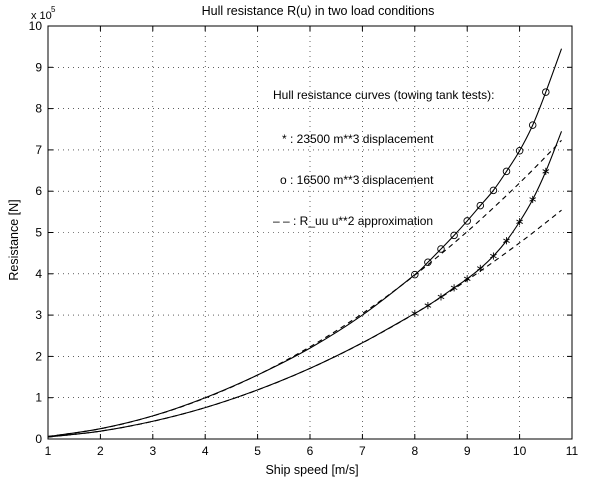 Image resolution: width=591 pixels, height=483 pixels. What do you see at coordinates (414, 451) in the screenshot?
I see `x-tick-label: 8` at bounding box center [414, 451].